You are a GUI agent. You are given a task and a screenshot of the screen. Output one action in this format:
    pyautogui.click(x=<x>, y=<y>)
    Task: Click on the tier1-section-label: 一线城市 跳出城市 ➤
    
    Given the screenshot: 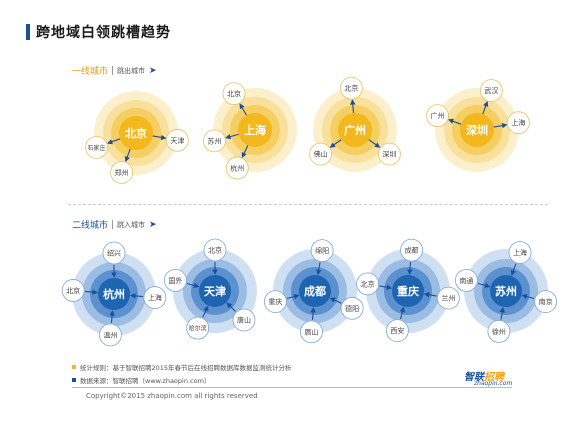 What is the action you would take?
    pyautogui.click(x=114, y=71)
    